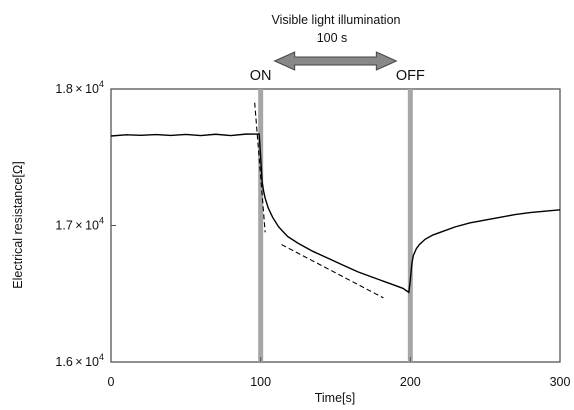 The width and height of the screenshot is (574, 410). I want to click on annotation-duration: 100 s, so click(332, 38).